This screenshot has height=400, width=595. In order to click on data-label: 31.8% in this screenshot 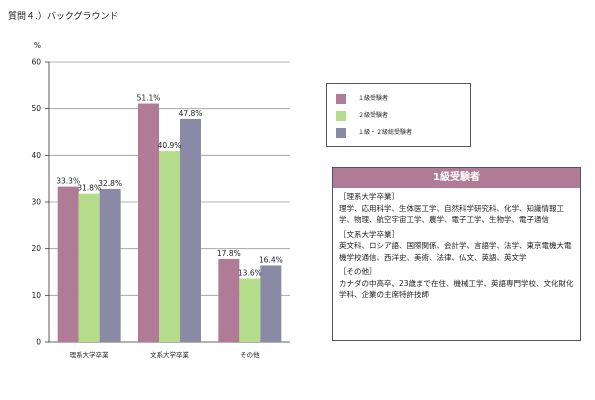, I will do `click(89, 188)`.